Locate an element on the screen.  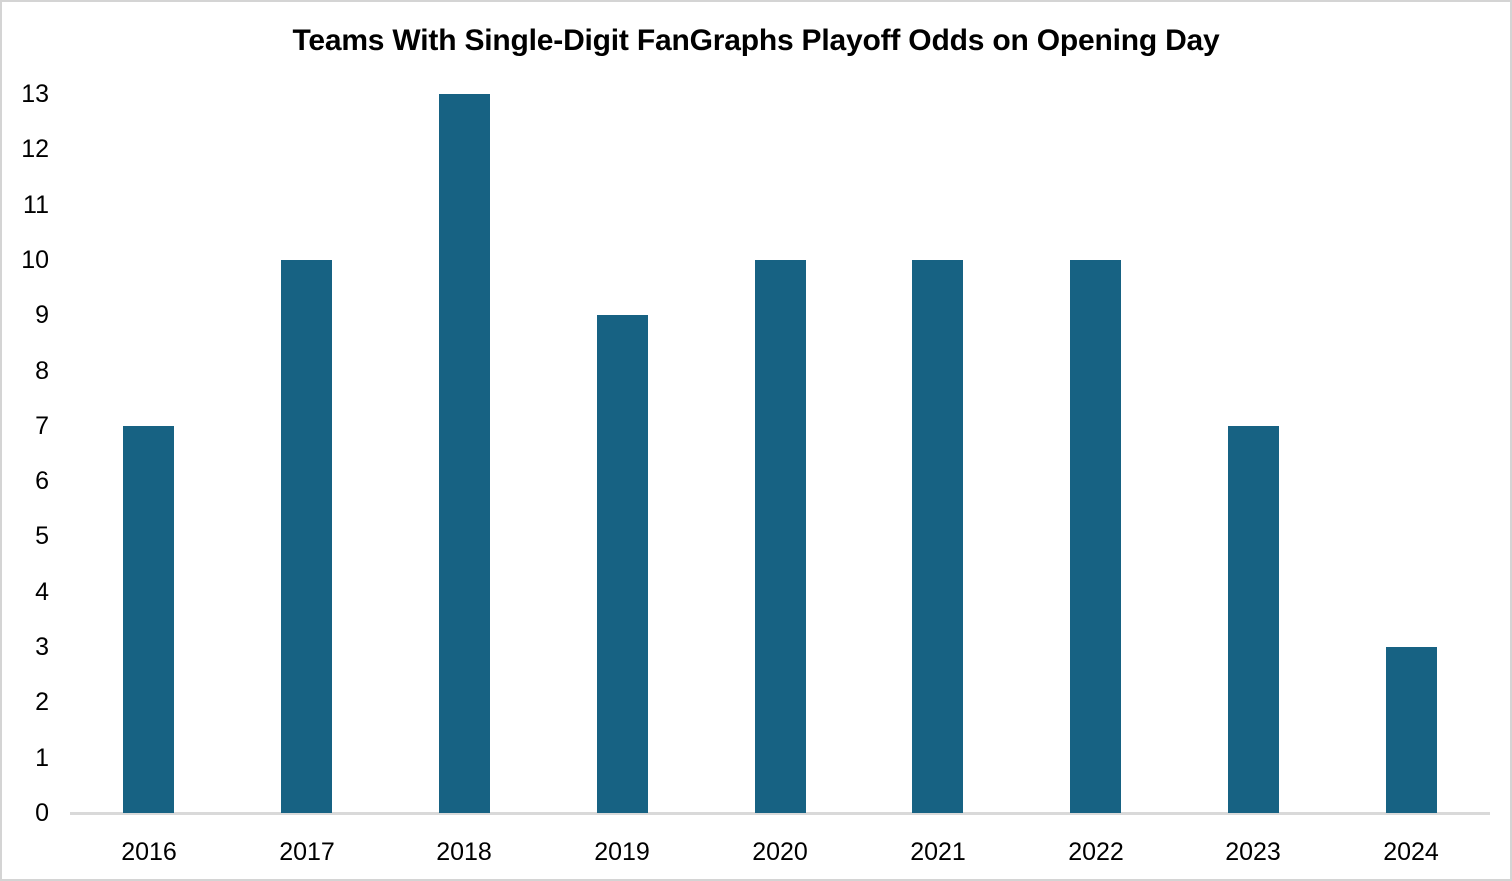
bar-2017 is located at coordinates (306, 536).